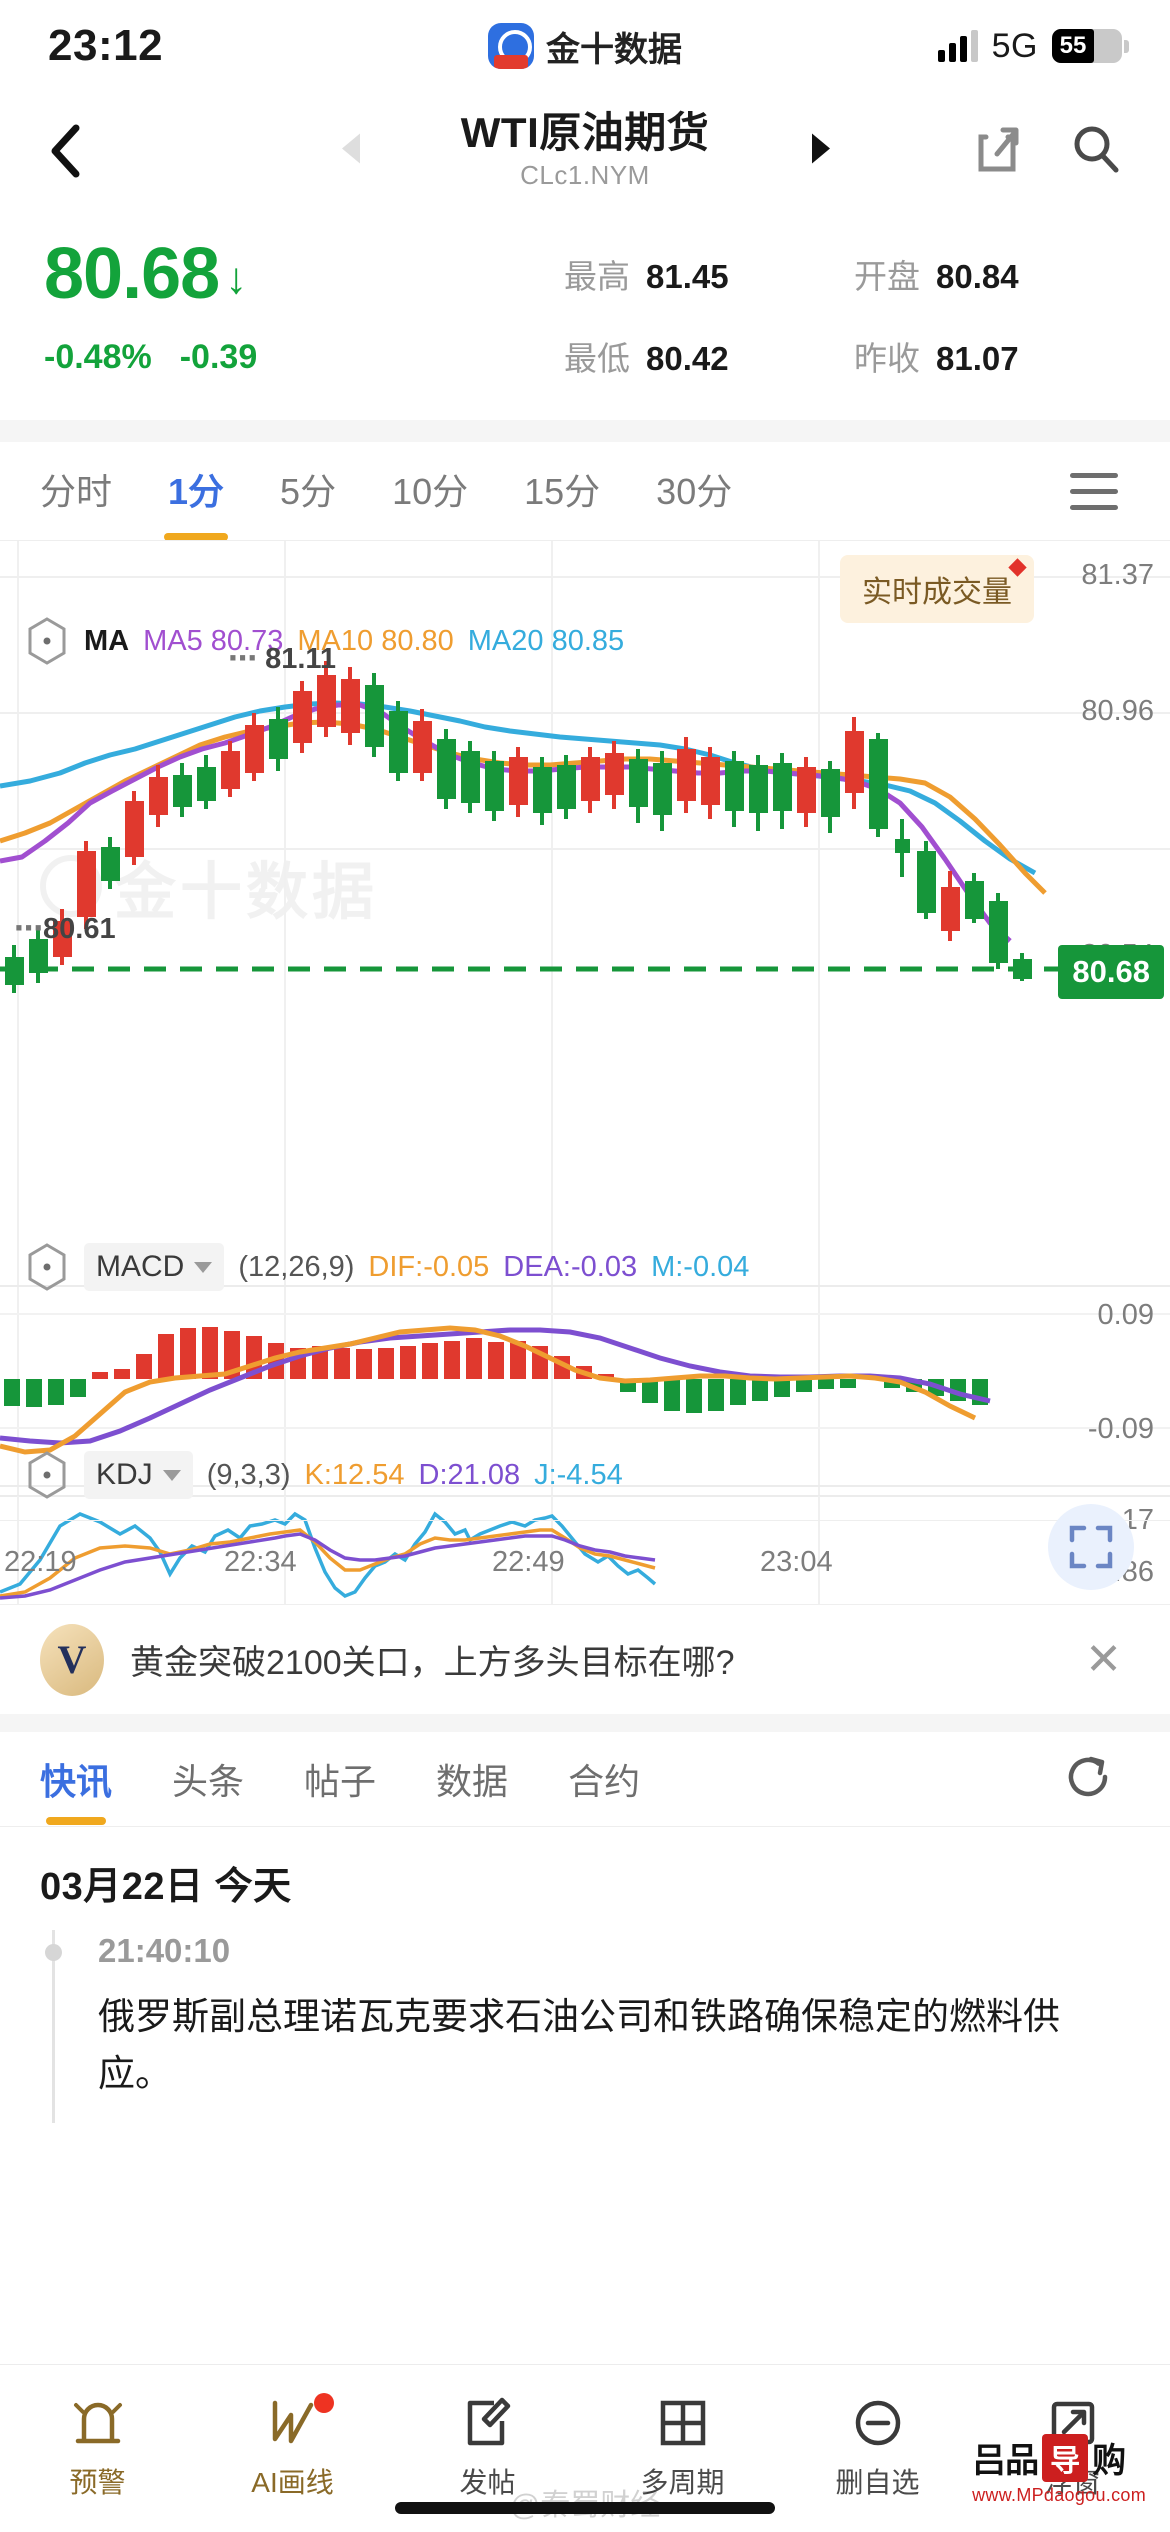  I want to click on direction-arrow-icon: ↓, so click(236, 278).